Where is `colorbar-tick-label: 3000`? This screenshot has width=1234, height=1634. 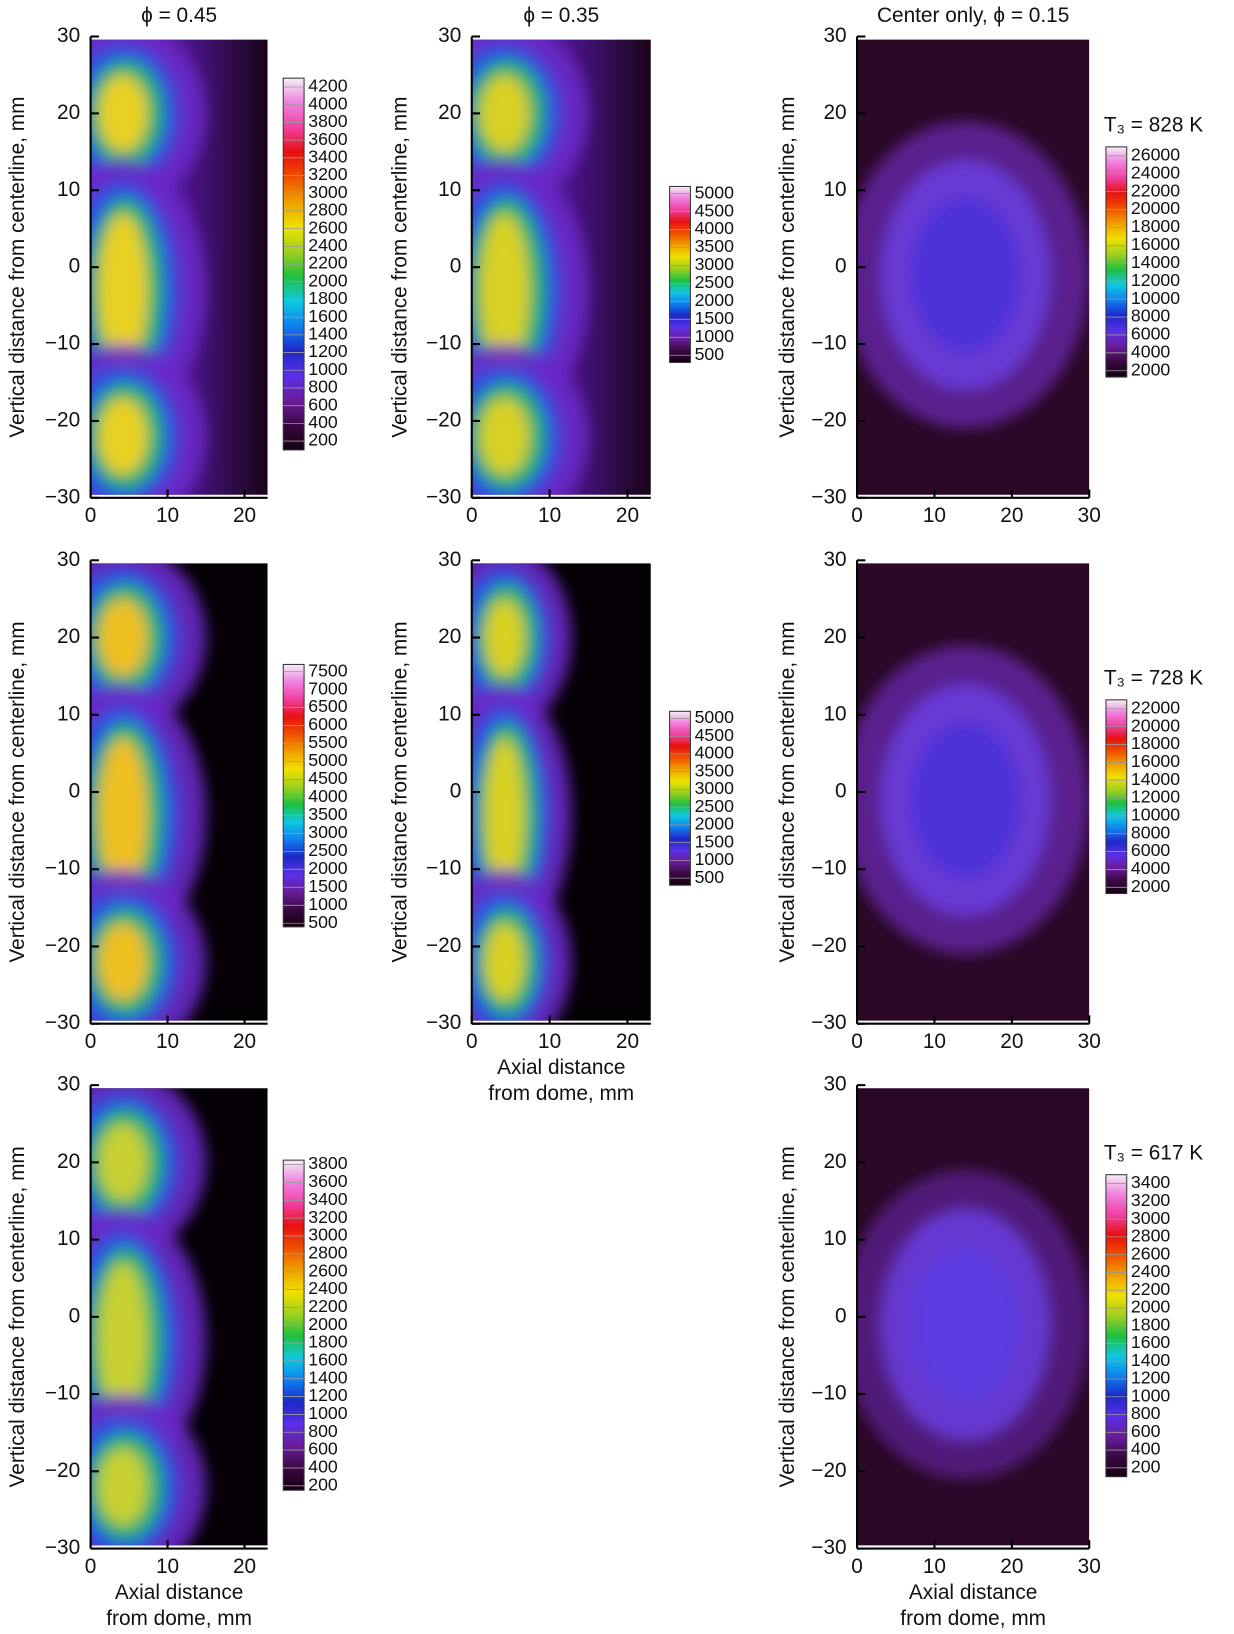
colorbar-tick-label: 3000 is located at coordinates (328, 192).